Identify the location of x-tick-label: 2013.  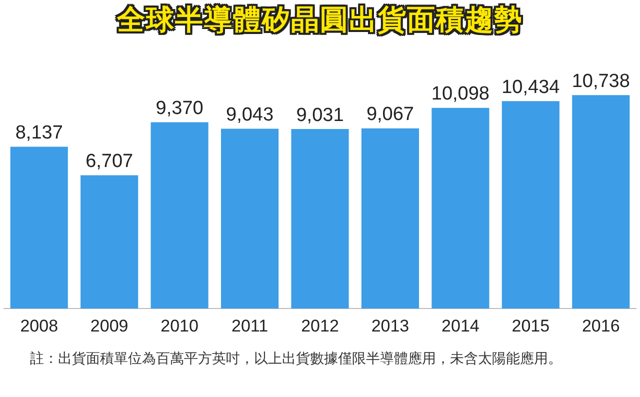
(390, 326).